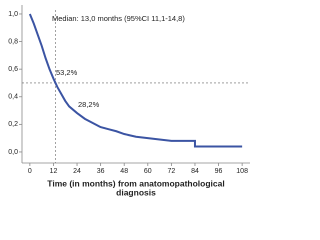 This screenshot has height=240, width=320. I want to click on x-tick-label: 60, so click(148, 171).